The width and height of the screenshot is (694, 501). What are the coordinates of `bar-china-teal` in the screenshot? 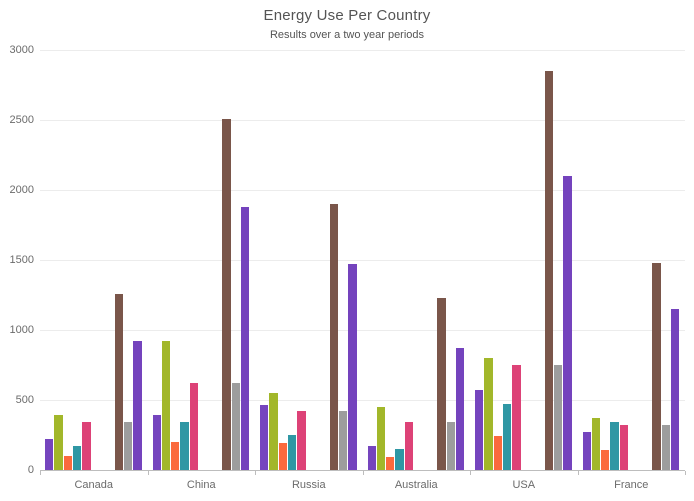 It's located at (184, 445).